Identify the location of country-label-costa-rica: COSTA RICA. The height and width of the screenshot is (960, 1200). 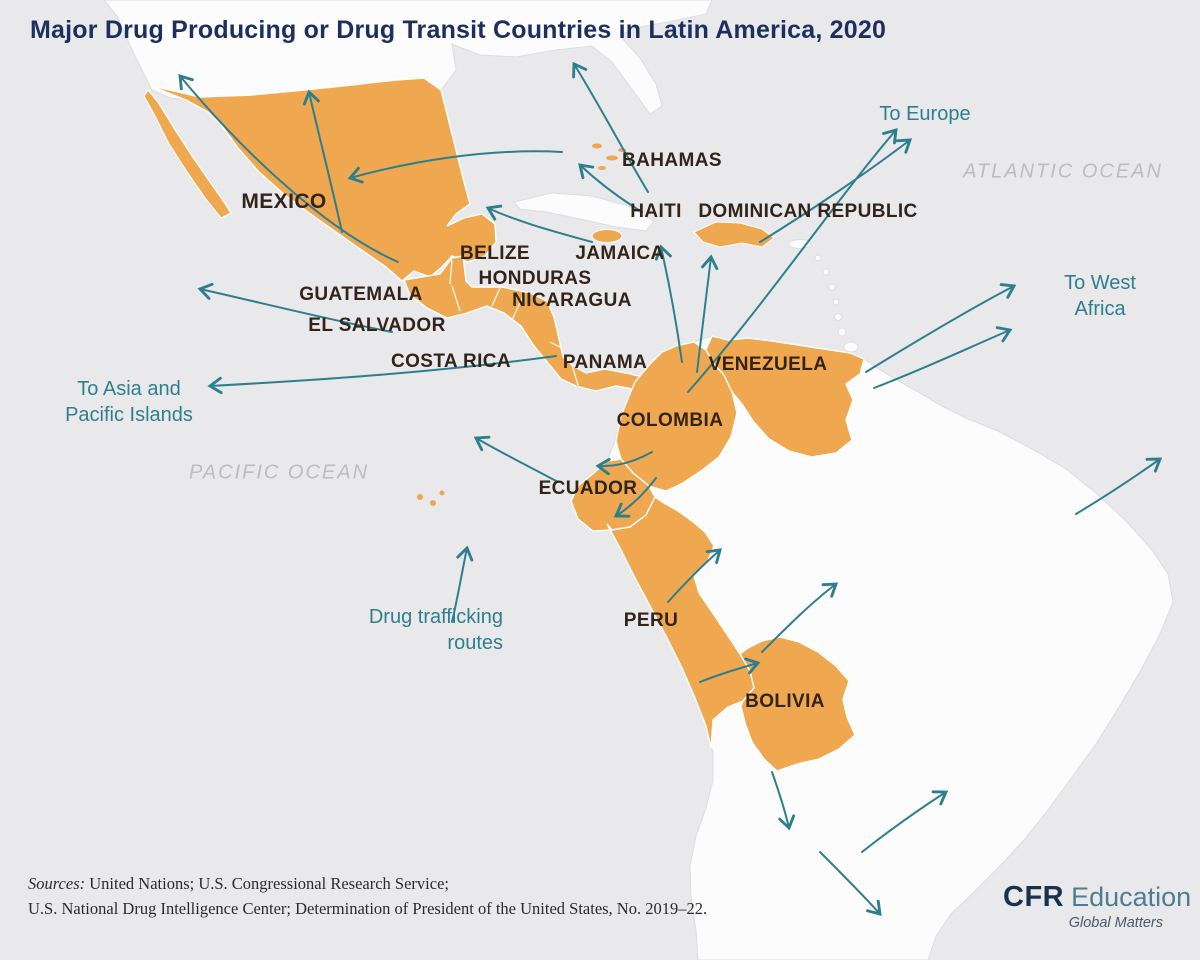
(451, 361).